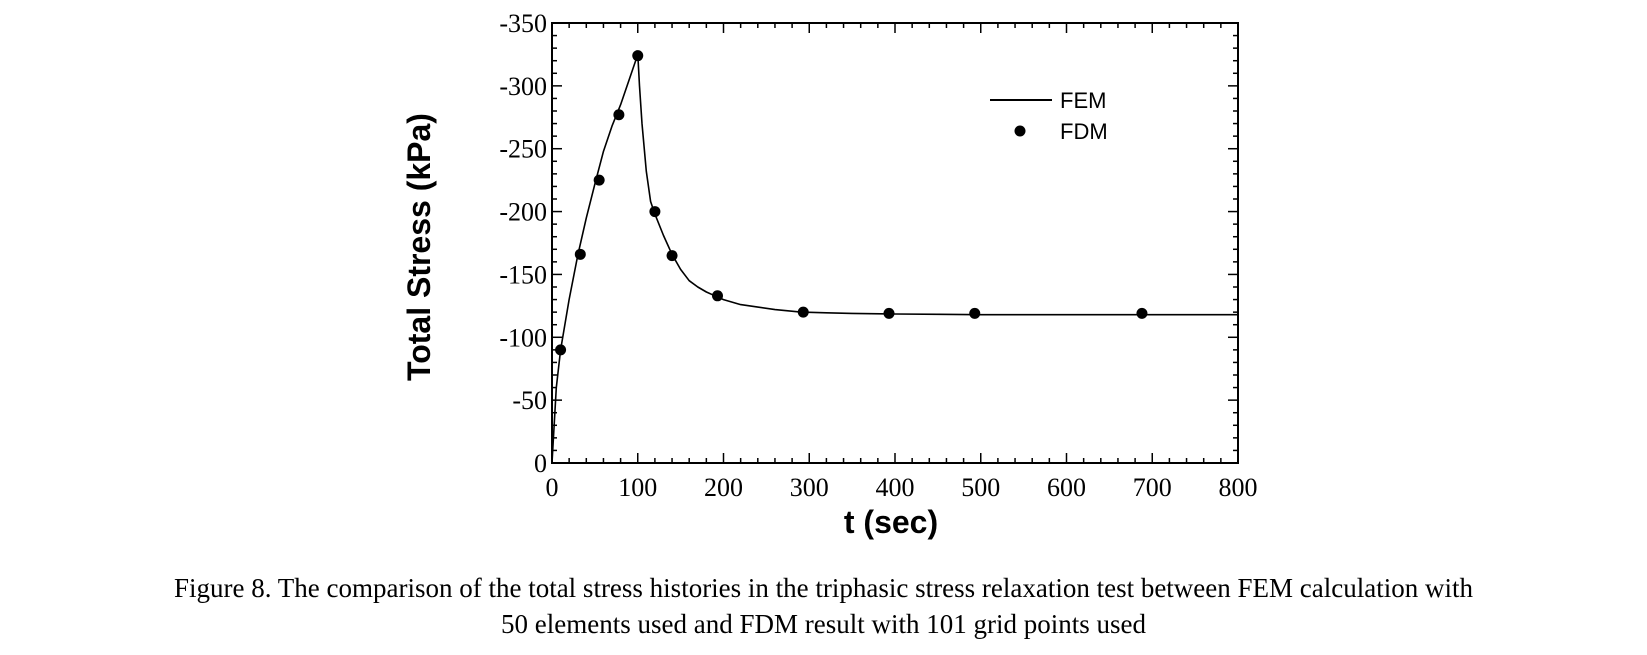 The height and width of the screenshot is (655, 1647). Describe the element at coordinates (895, 487) in the screenshot. I see `x-tick-label: 400` at that location.